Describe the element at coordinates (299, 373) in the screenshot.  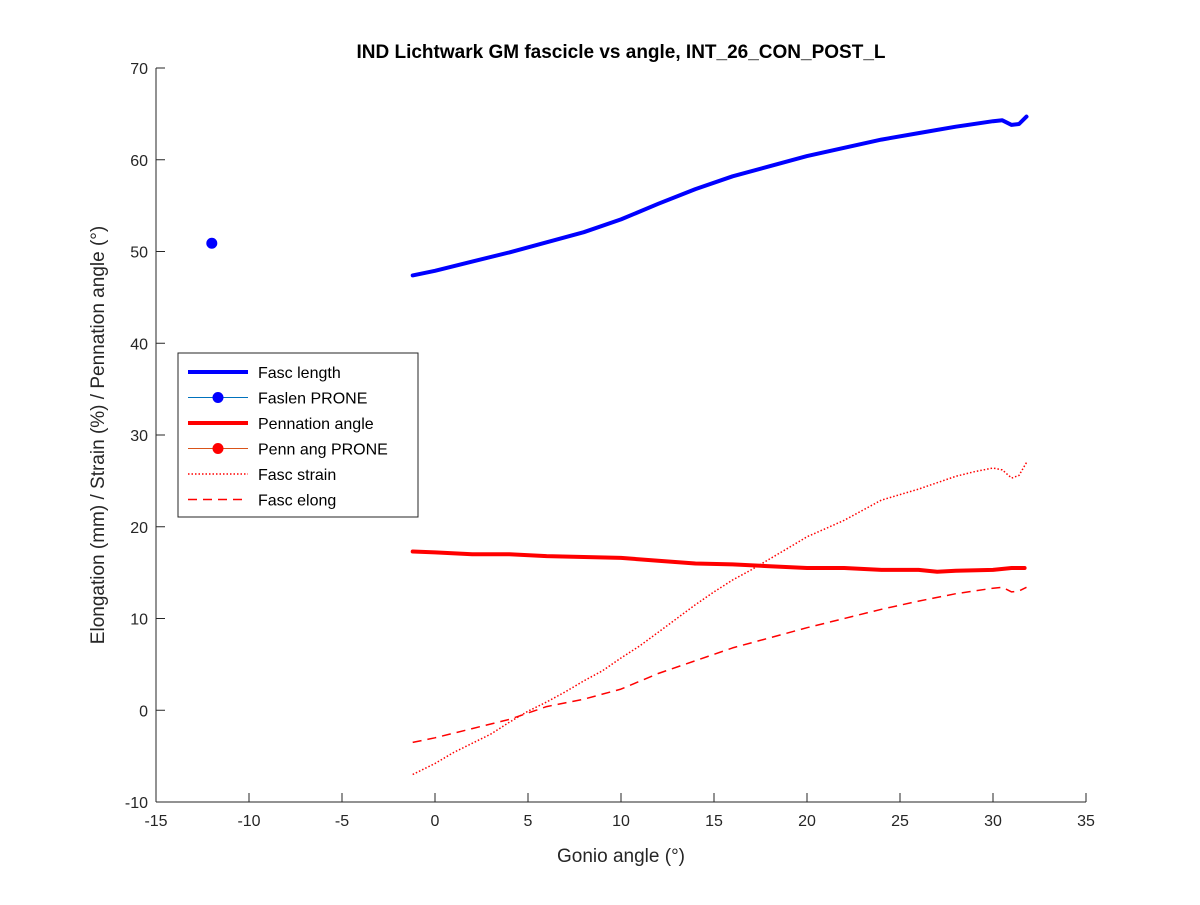
I see `legend-label-fasc-length: Fasc length` at that location.